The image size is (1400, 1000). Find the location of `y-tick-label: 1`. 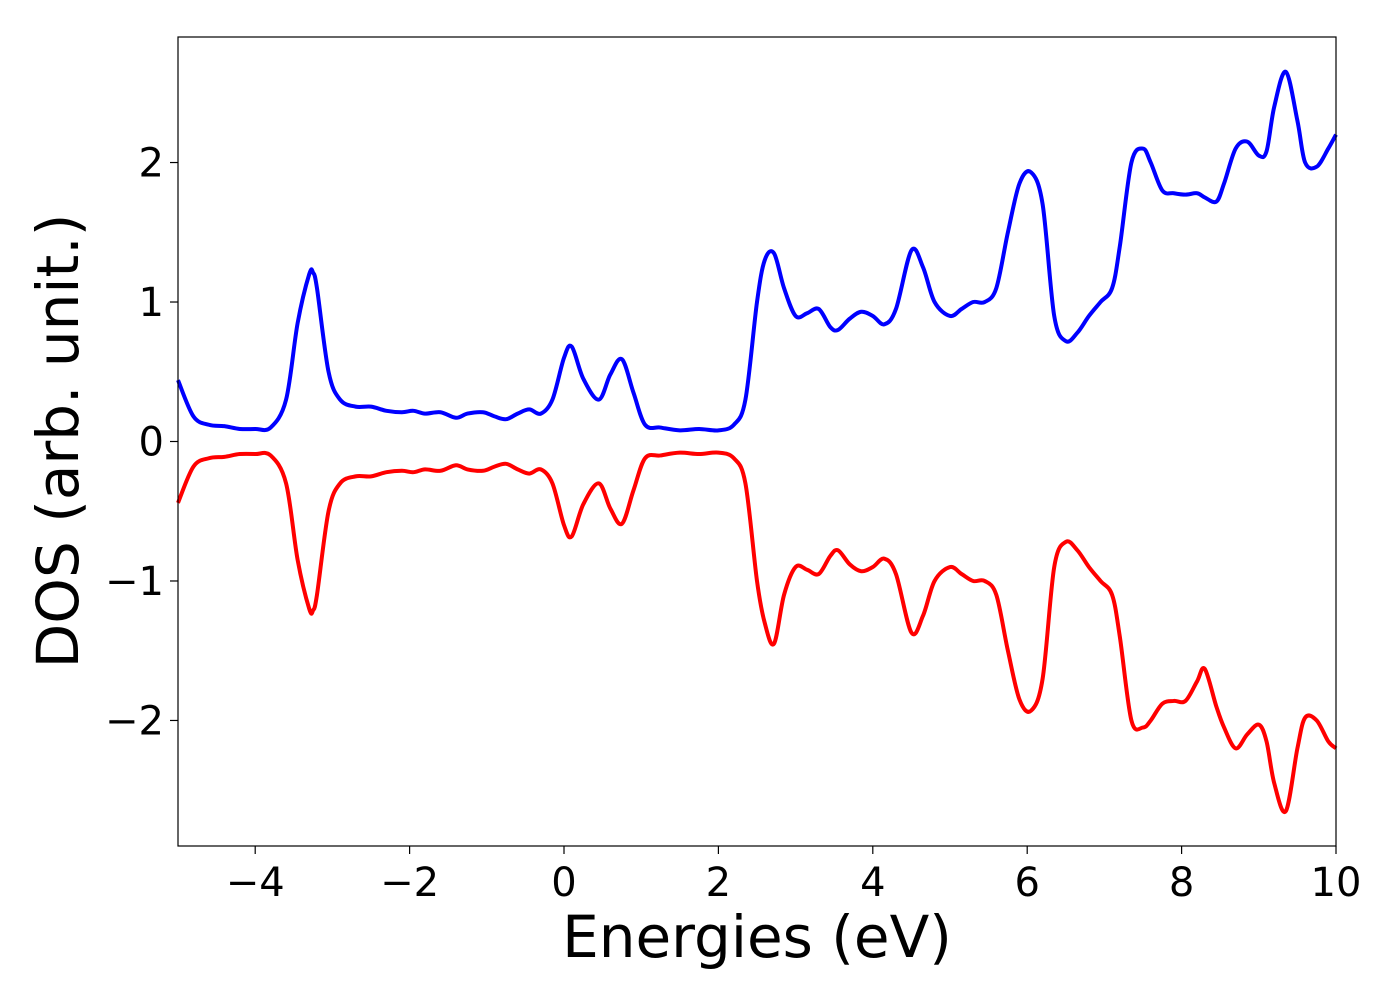

y-tick-label: 1 is located at coordinates (151, 303).